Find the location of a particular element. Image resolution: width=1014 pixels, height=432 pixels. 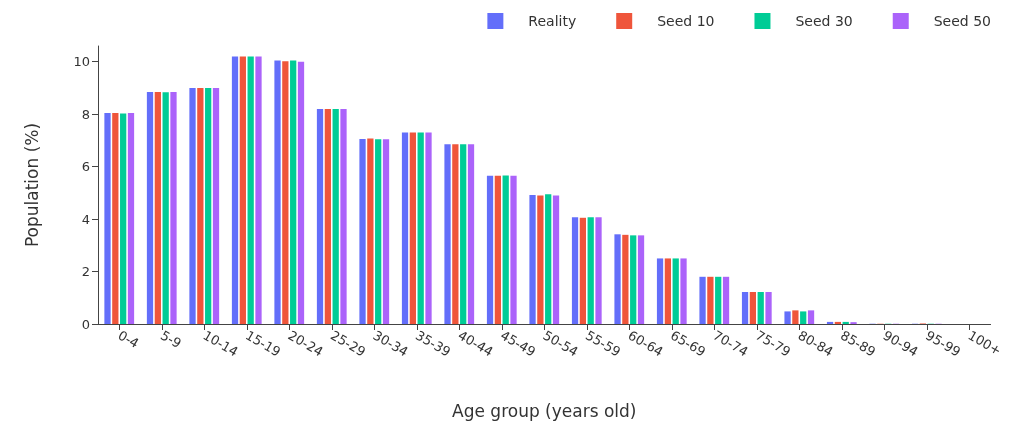

legend-label: Seed 50 is located at coordinates (962, 21).